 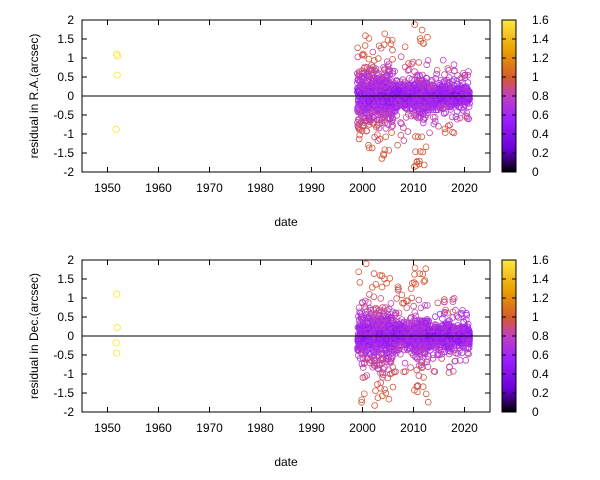 I want to click on y-tick-label: -1, so click(x=68, y=134).